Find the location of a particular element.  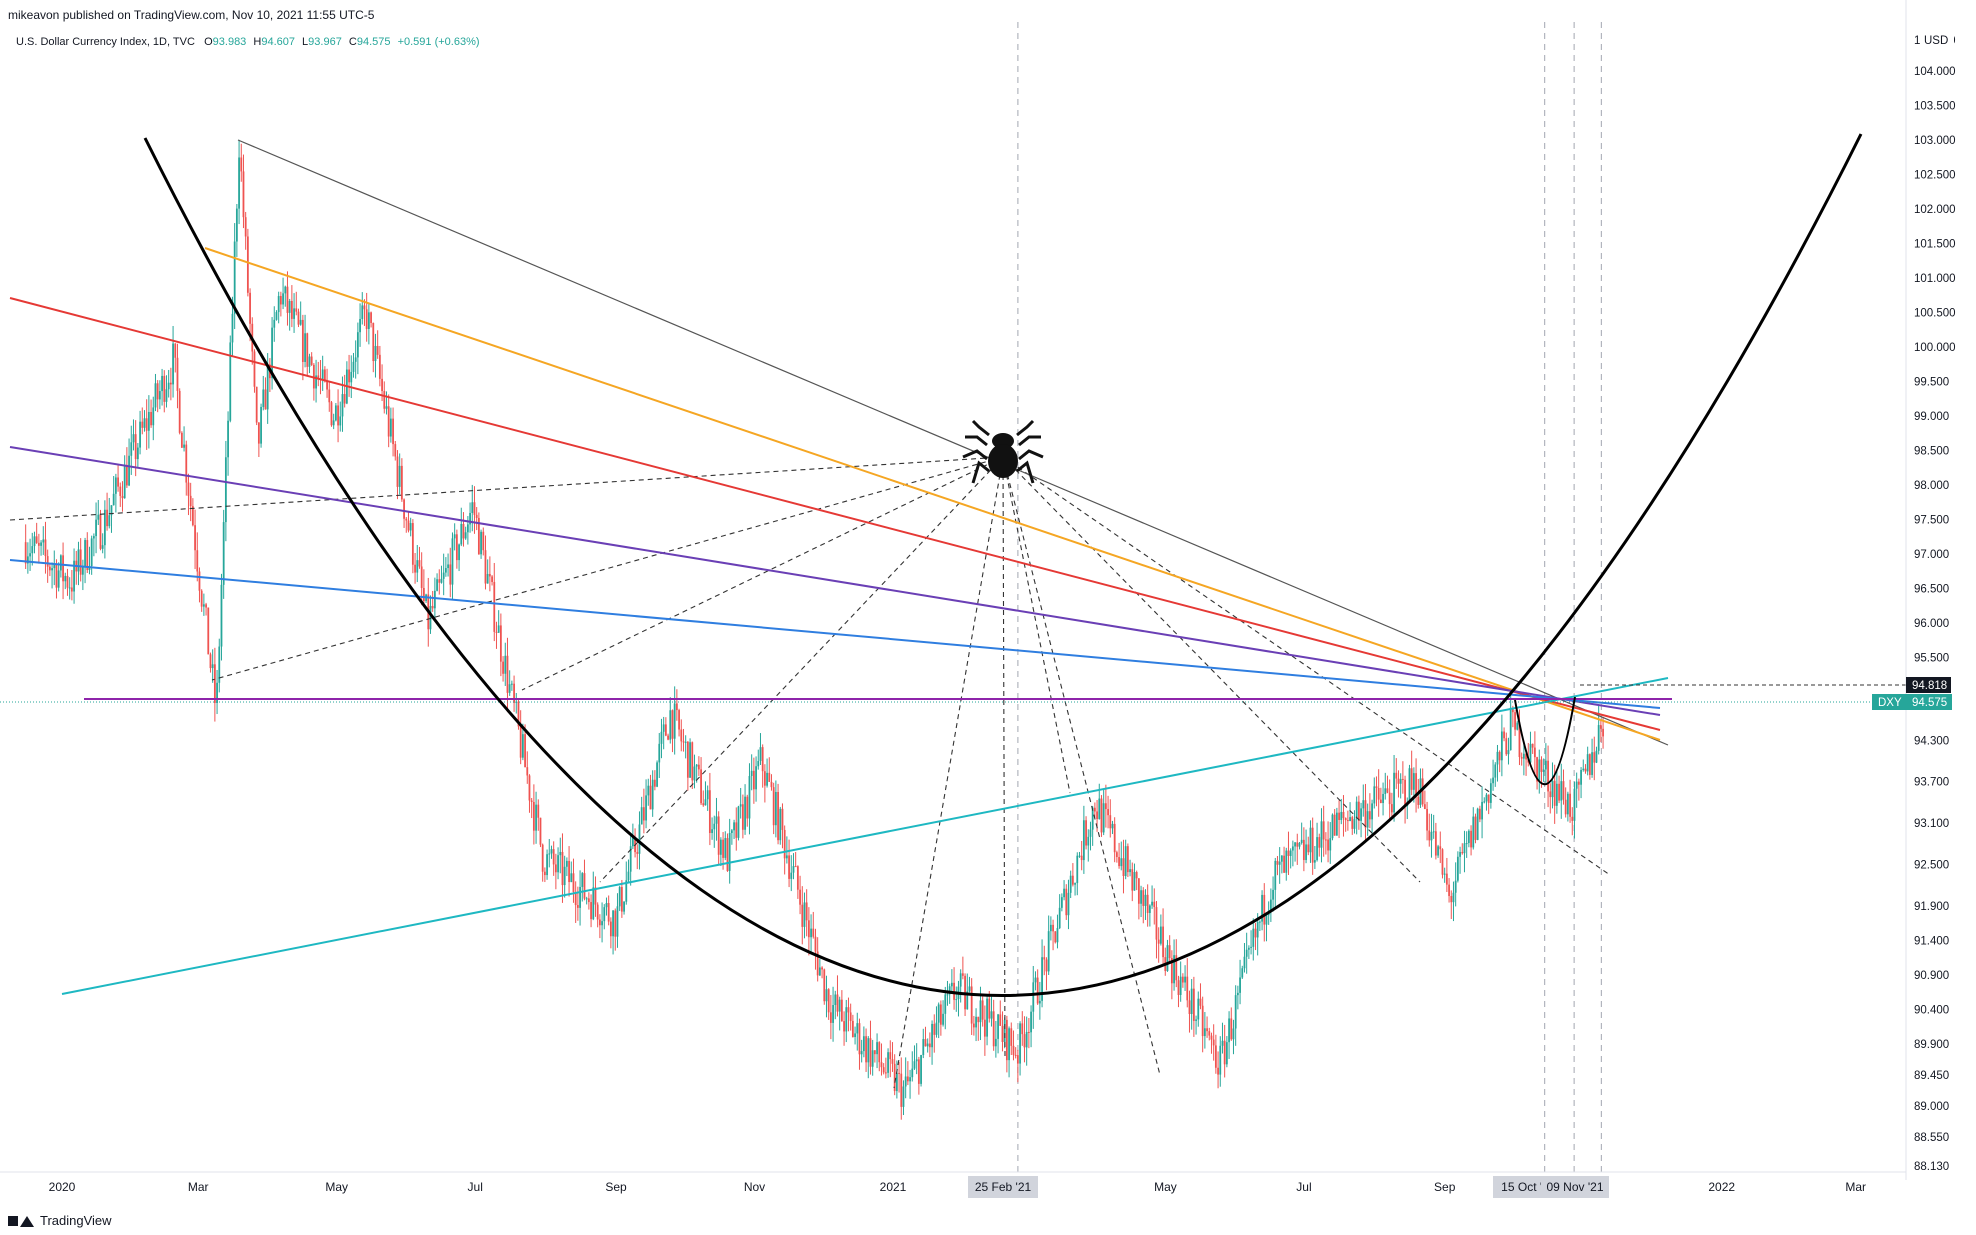

price-tick-label: 89.000 is located at coordinates (1931, 1107).